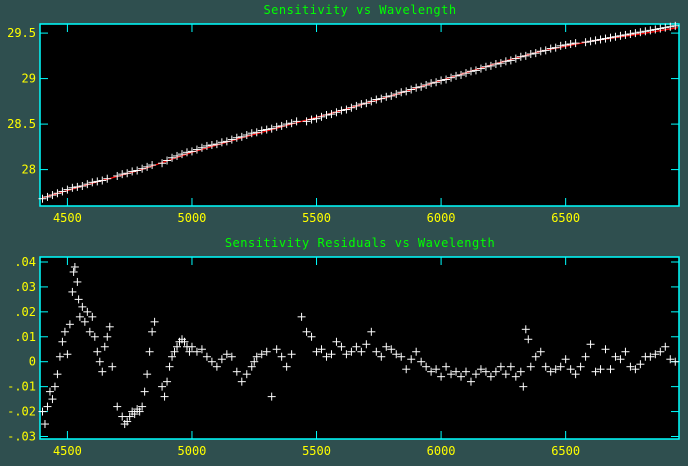 The image size is (688, 466). Describe the element at coordinates (21, 437) in the screenshot. I see `y-tick-label: -.03` at that location.